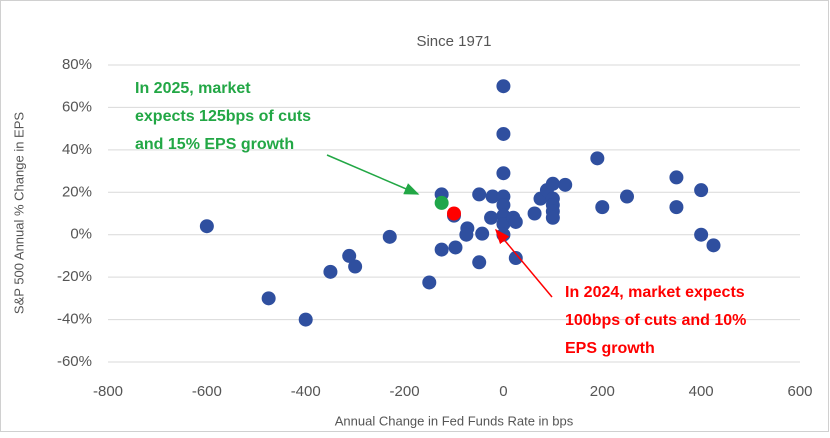 The width and height of the screenshot is (830, 438). I want to click on chart-title: Since 1971, so click(453, 41).